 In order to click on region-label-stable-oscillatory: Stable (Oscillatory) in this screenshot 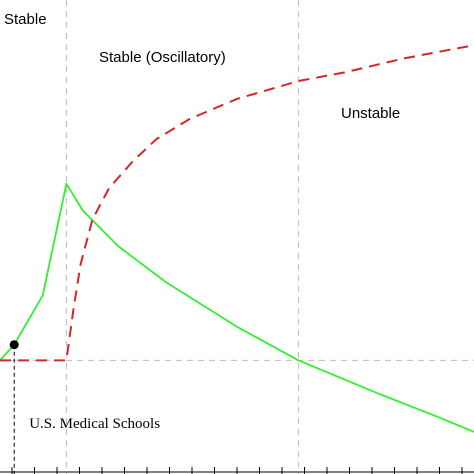, I will do `click(162, 57)`.